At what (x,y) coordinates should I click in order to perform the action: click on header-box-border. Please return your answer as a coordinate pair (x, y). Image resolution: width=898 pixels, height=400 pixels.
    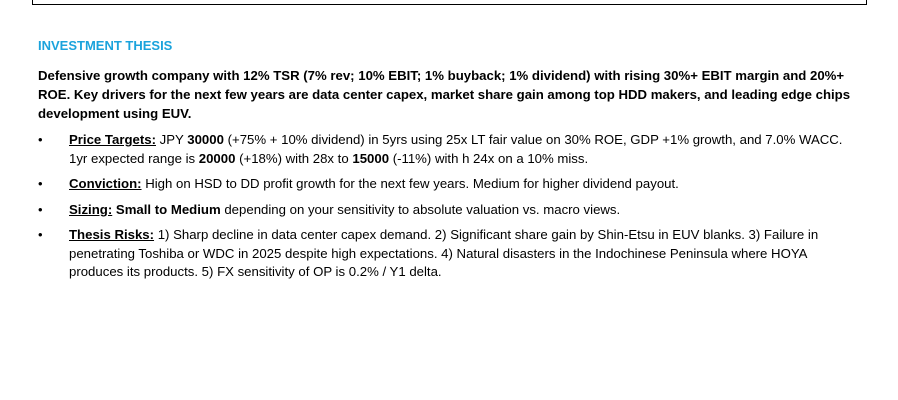
    Looking at the image, I should click on (449, 2).